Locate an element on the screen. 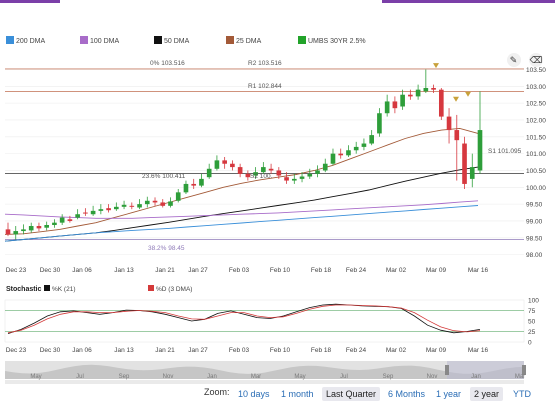 This screenshot has width=555, height=401. zoom-6-months: 6 Months is located at coordinates (407, 394).